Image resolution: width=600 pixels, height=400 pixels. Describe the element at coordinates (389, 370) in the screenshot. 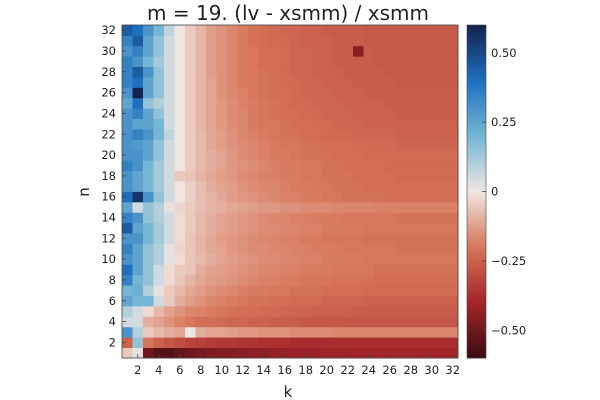

I see `x-tick-label: 26` at that location.